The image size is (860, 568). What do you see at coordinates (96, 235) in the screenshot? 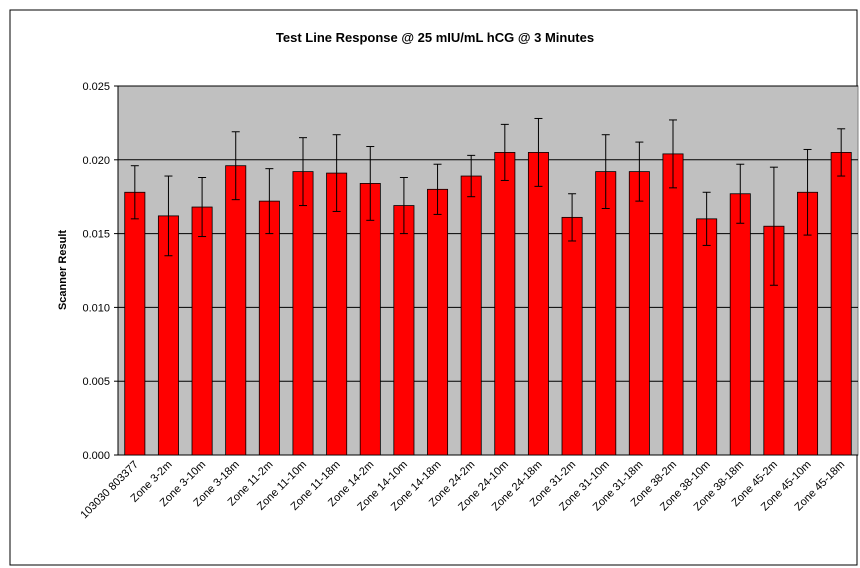
I see `y-tick-label: 0.015` at bounding box center [96, 235].